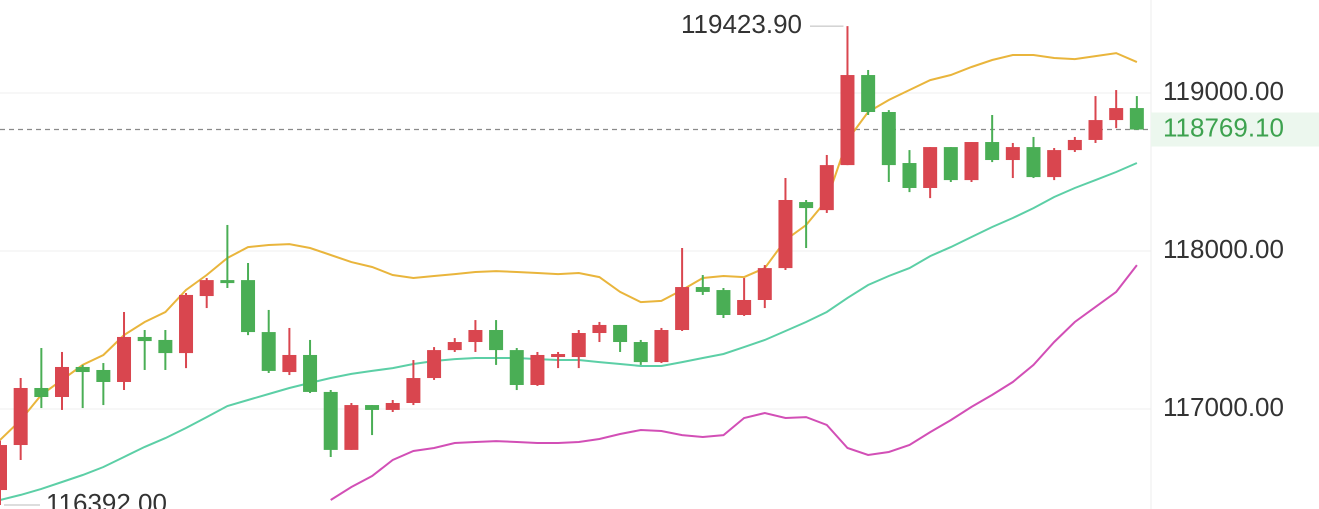 This screenshot has width=1319, height=509. I want to click on y-tick-label: 119000.00, so click(1223, 91).